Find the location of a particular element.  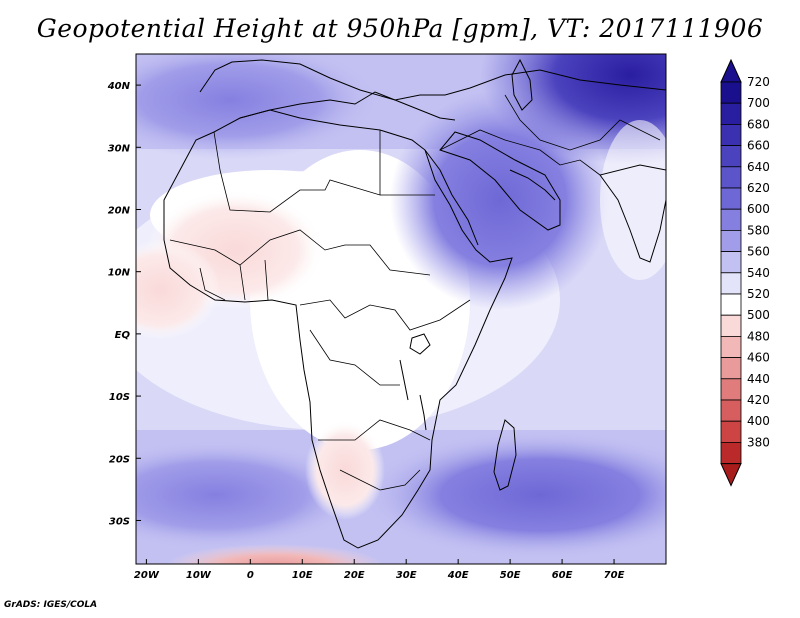

x-tick-label: 10W is located at coordinates (199, 575).